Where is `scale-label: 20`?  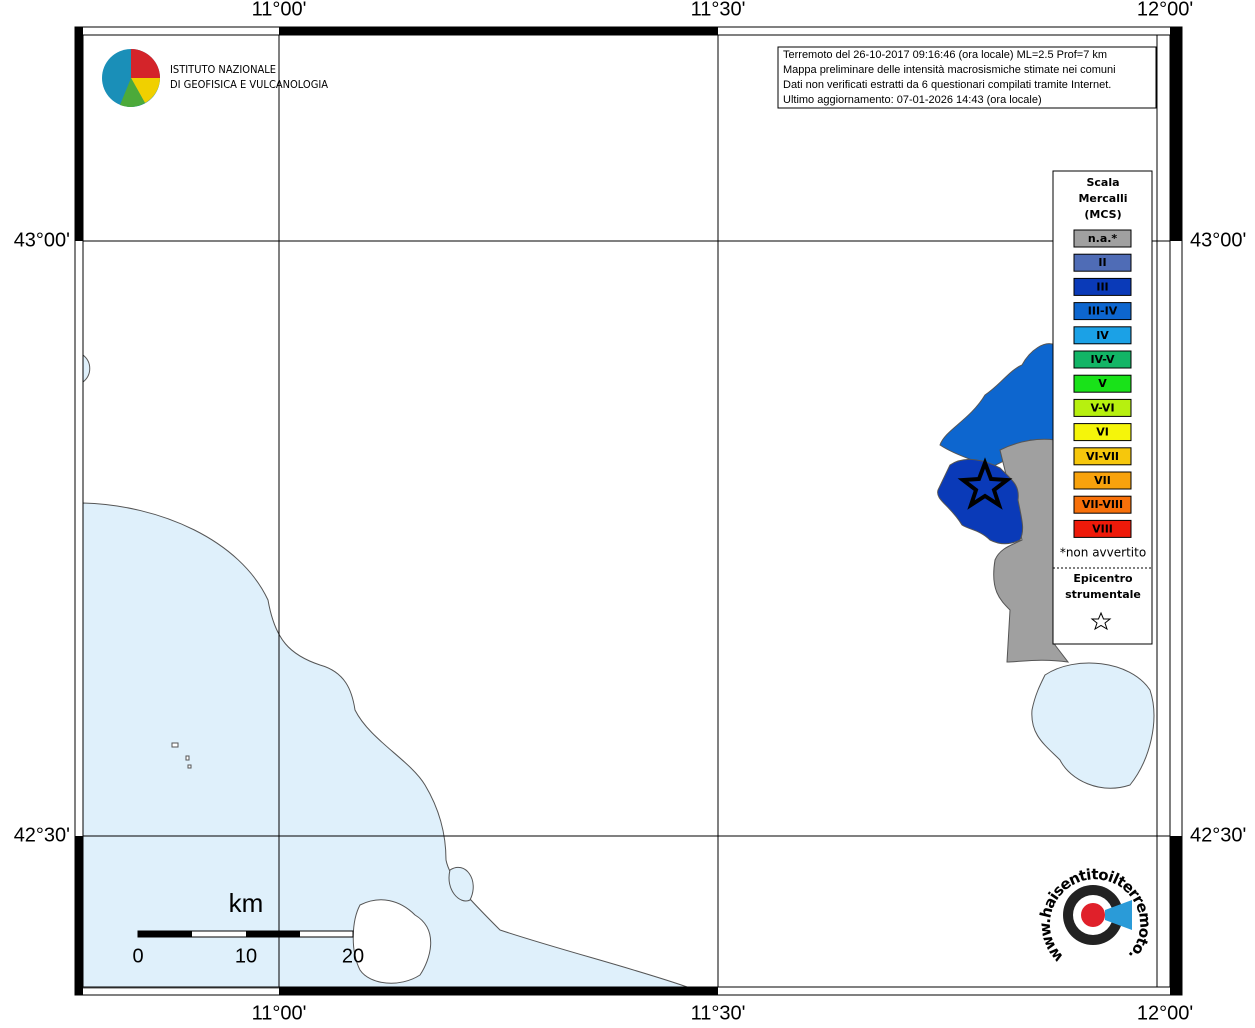 scale-label: 20 is located at coordinates (353, 956).